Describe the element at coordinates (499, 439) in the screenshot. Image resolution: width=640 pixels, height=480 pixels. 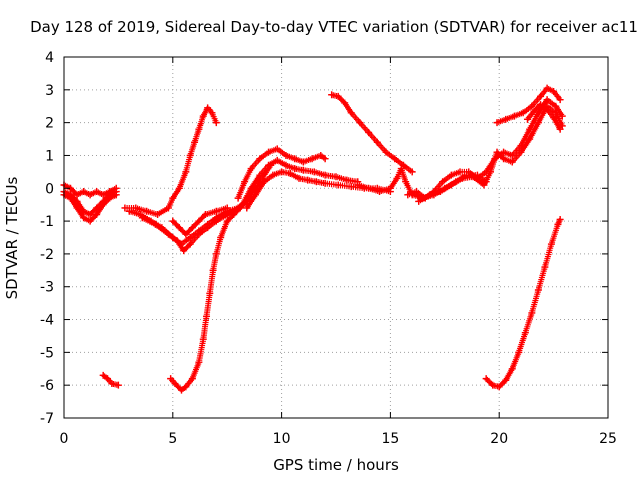
I see `x-tick-label: 20` at that location.